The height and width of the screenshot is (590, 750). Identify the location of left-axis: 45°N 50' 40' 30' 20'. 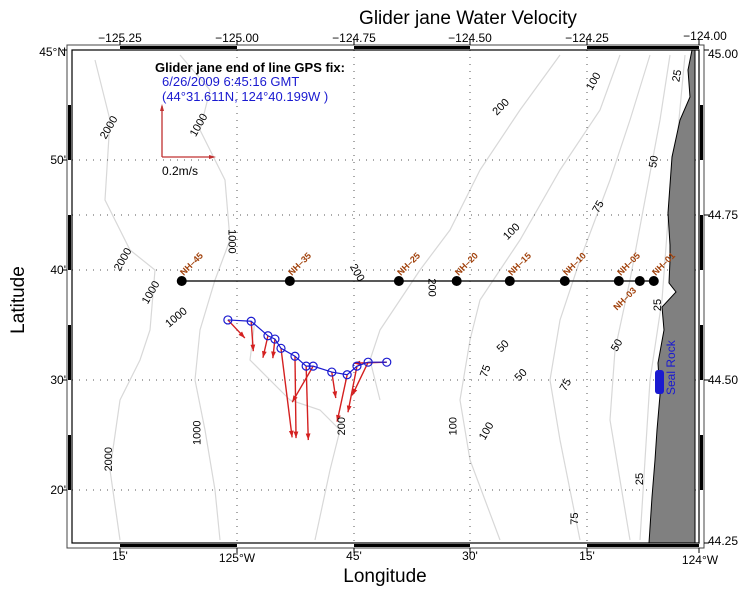
(52, 271).